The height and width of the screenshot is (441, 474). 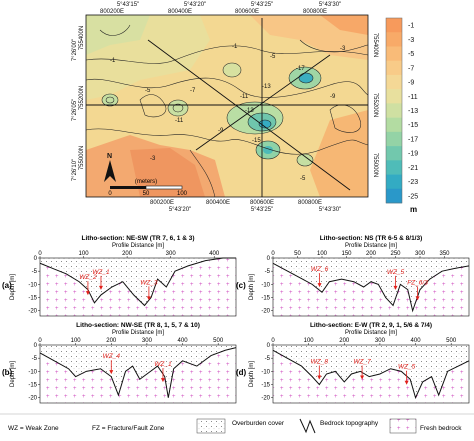 What do you see at coordinates (128, 428) in the screenshot?
I see `legend-fracture-zone: FZ = Fracture/Fault Zone` at bounding box center [128, 428].